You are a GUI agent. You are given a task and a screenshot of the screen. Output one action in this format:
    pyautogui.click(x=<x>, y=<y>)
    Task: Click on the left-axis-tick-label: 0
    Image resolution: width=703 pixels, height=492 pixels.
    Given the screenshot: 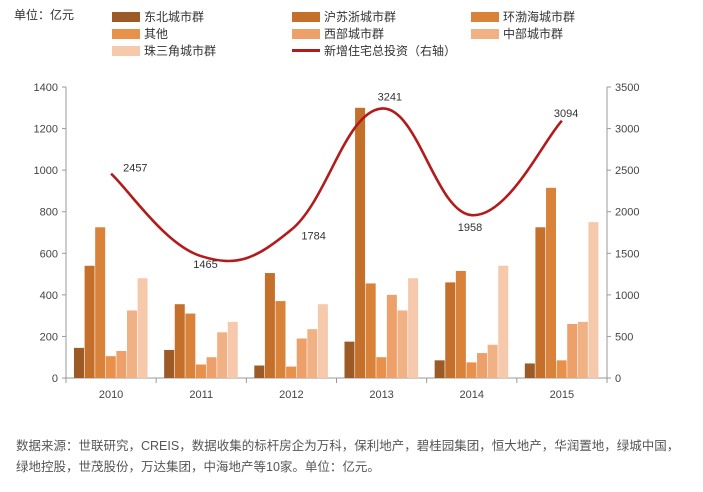 What is the action you would take?
    pyautogui.click(x=55, y=379)
    